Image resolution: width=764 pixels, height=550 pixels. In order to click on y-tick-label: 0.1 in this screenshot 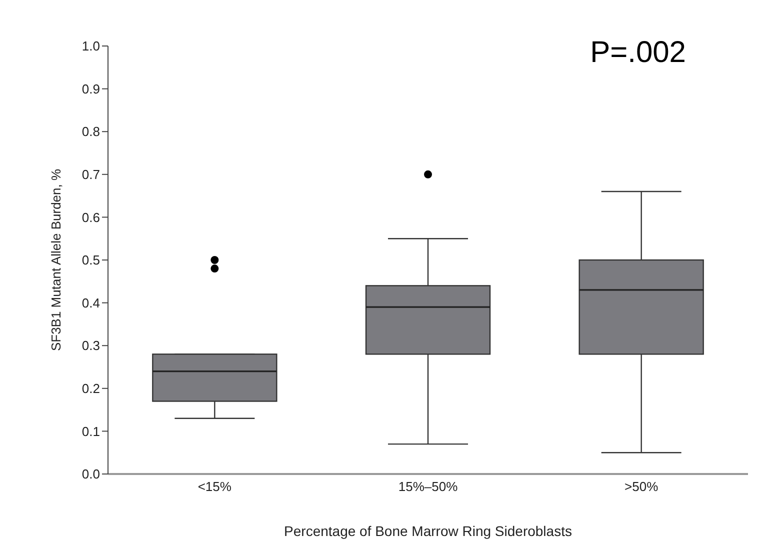, I will do `click(91, 431)`.